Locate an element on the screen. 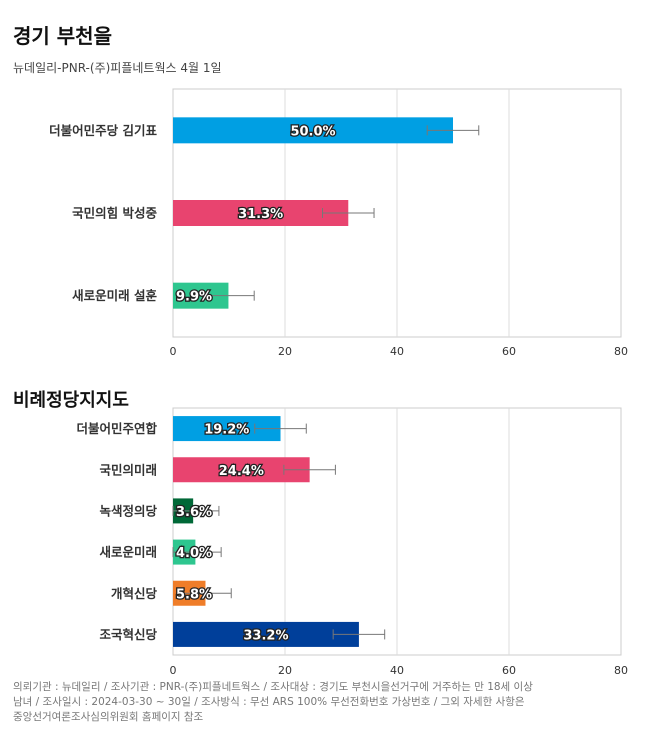  category-label: 개혁신당 is located at coordinates (134, 593).